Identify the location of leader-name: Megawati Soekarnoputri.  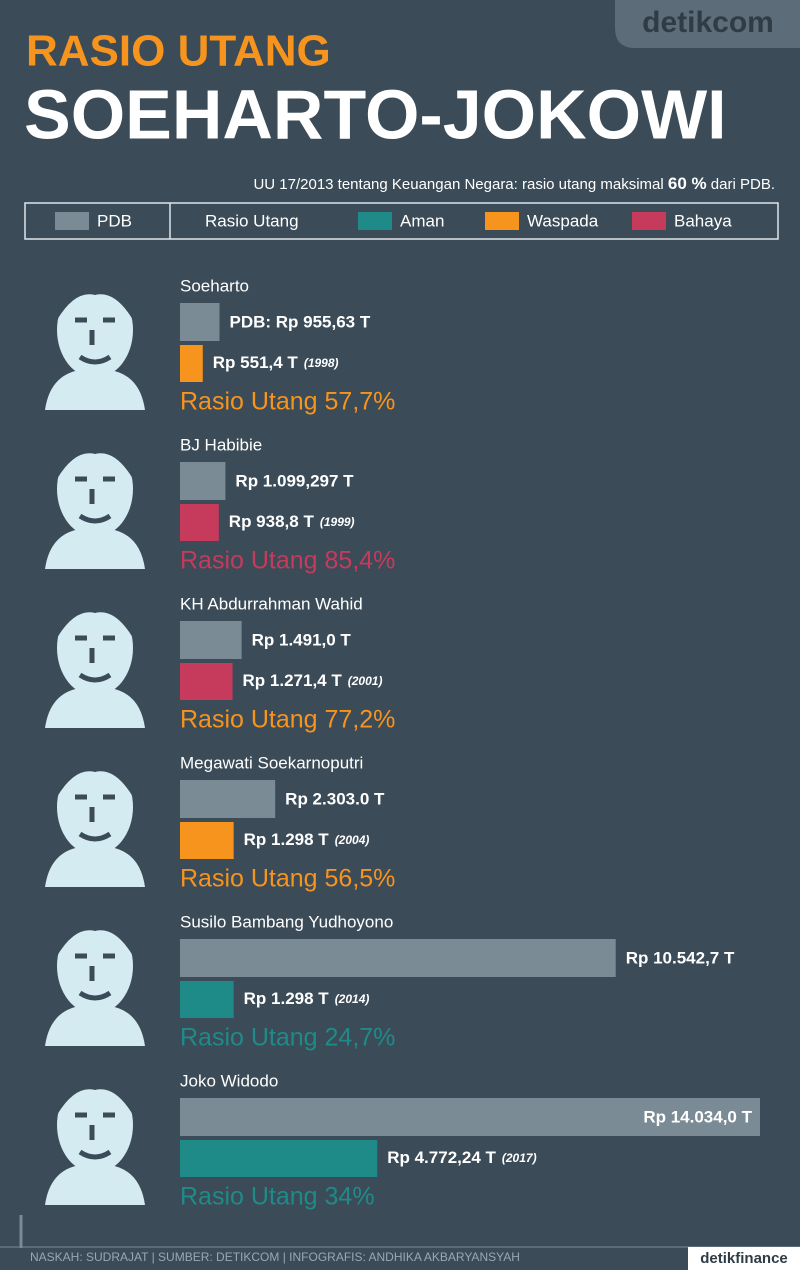
(271, 762).